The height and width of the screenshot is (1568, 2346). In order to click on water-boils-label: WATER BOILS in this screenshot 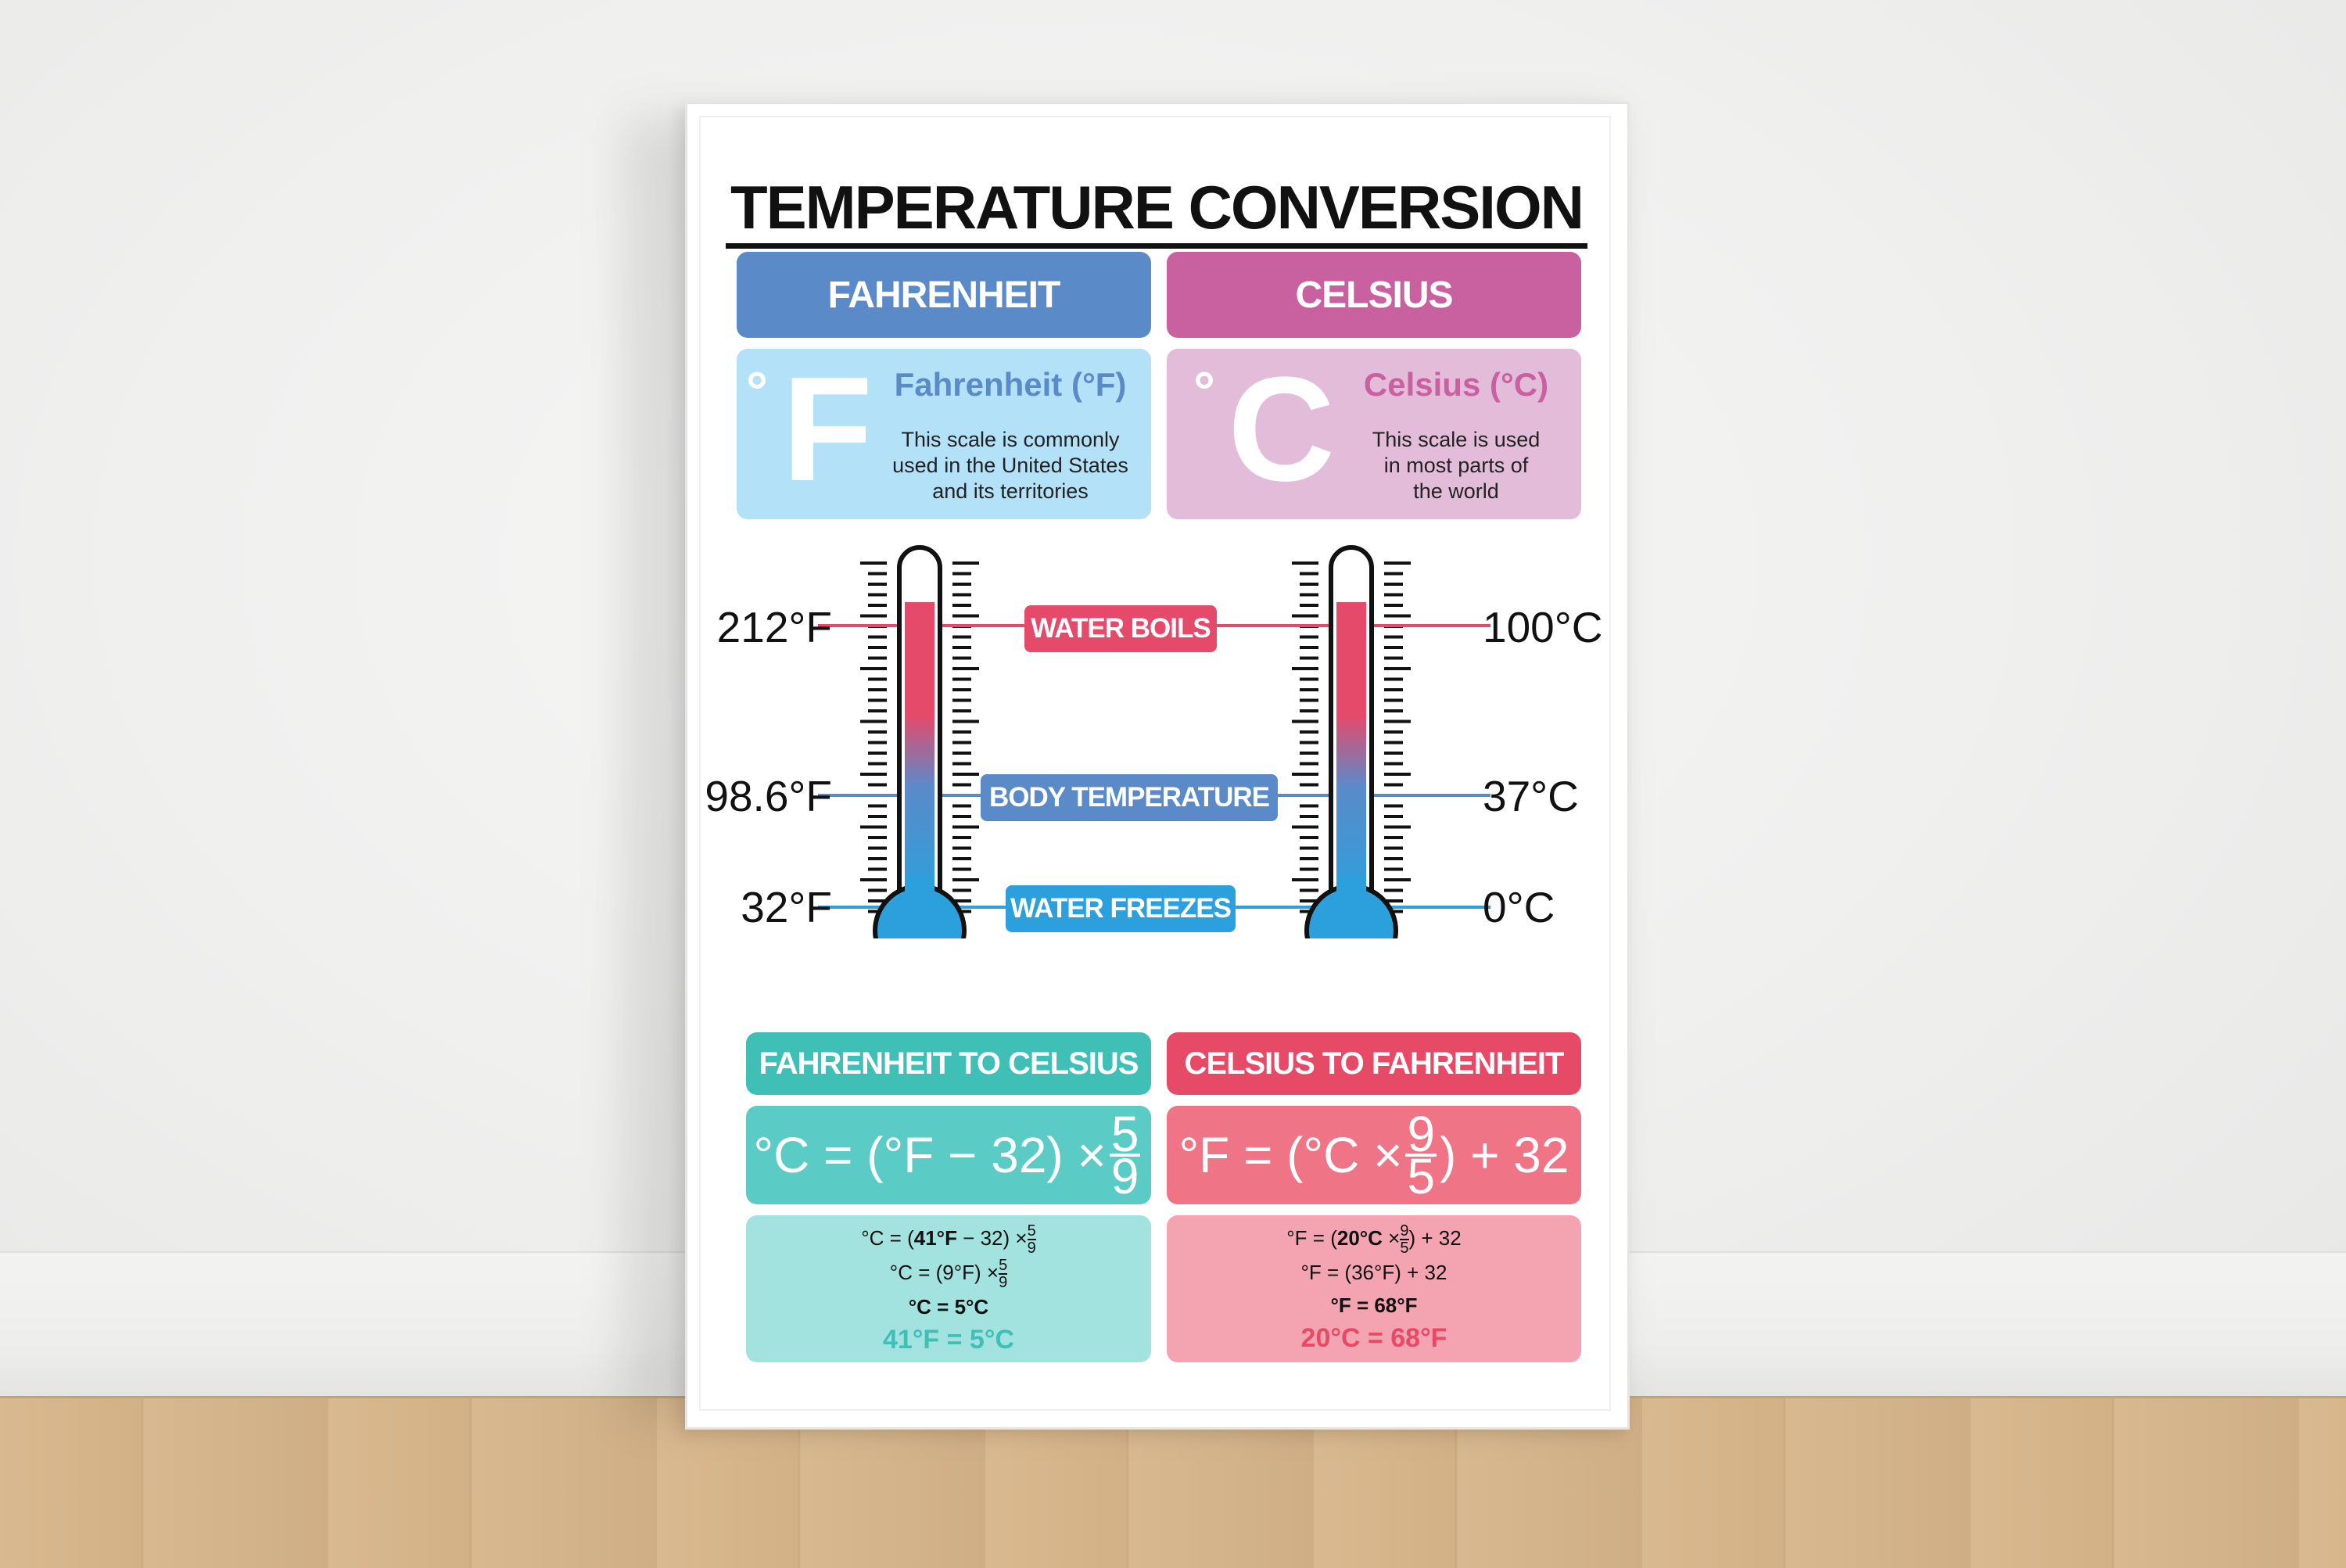, I will do `click(1120, 628)`.